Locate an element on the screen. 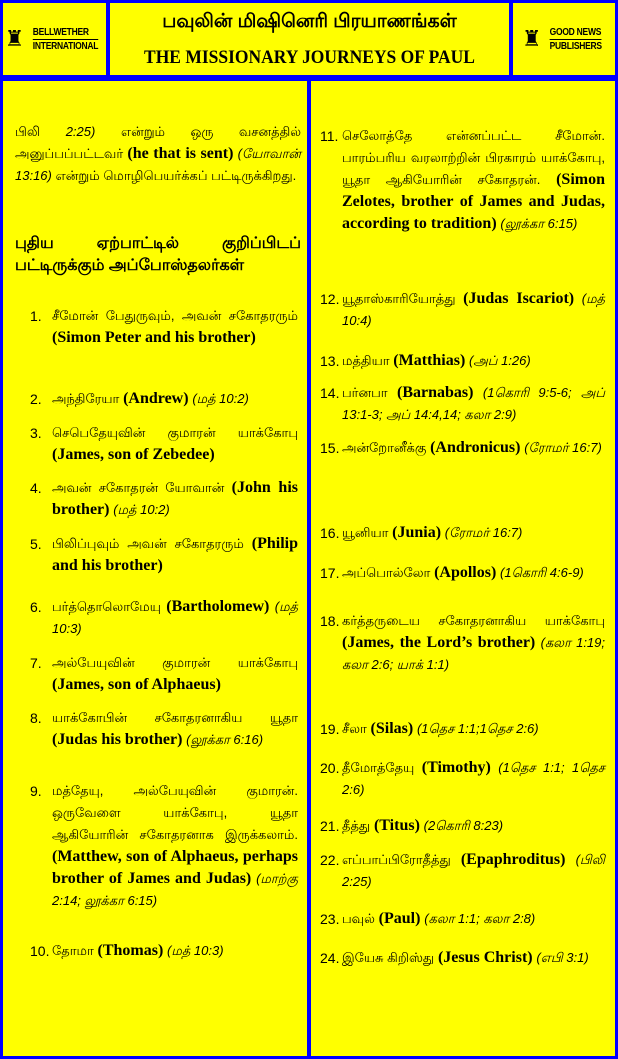  item-english: (James, the Lord’s brother) is located at coordinates (439, 642).